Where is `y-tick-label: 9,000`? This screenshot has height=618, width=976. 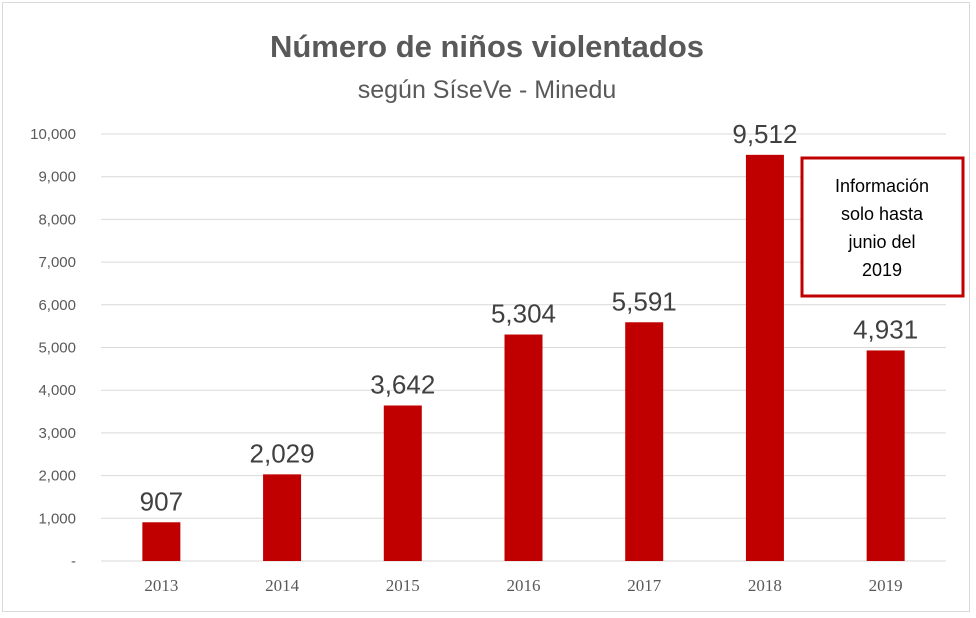 y-tick-label: 9,000 is located at coordinates (57, 177).